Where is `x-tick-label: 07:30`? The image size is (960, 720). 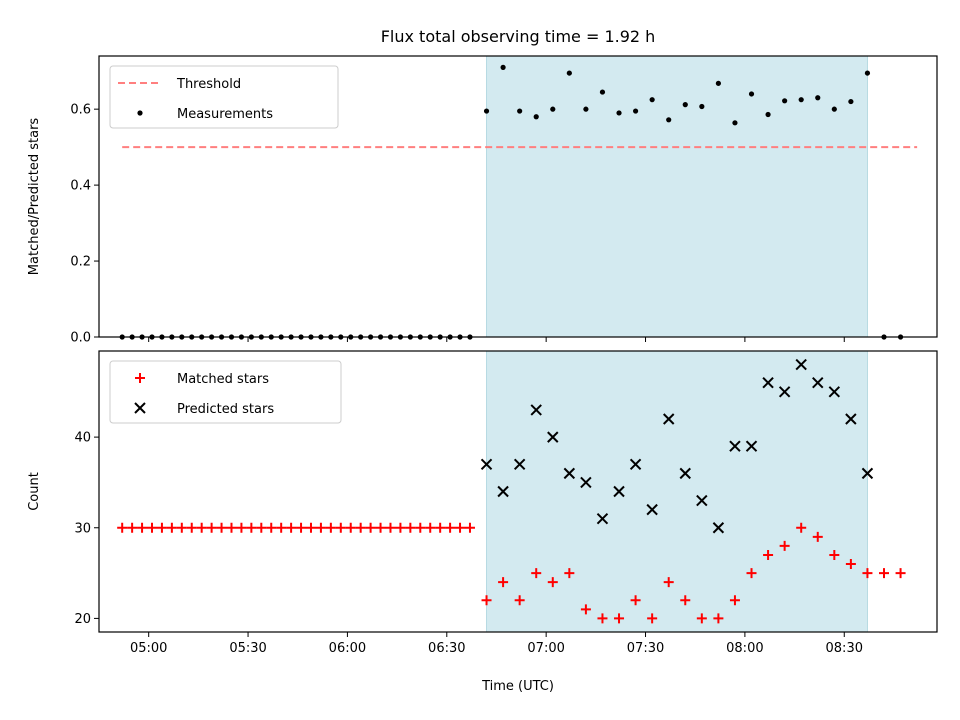
x-tick-label: 07:30 is located at coordinates (645, 648).